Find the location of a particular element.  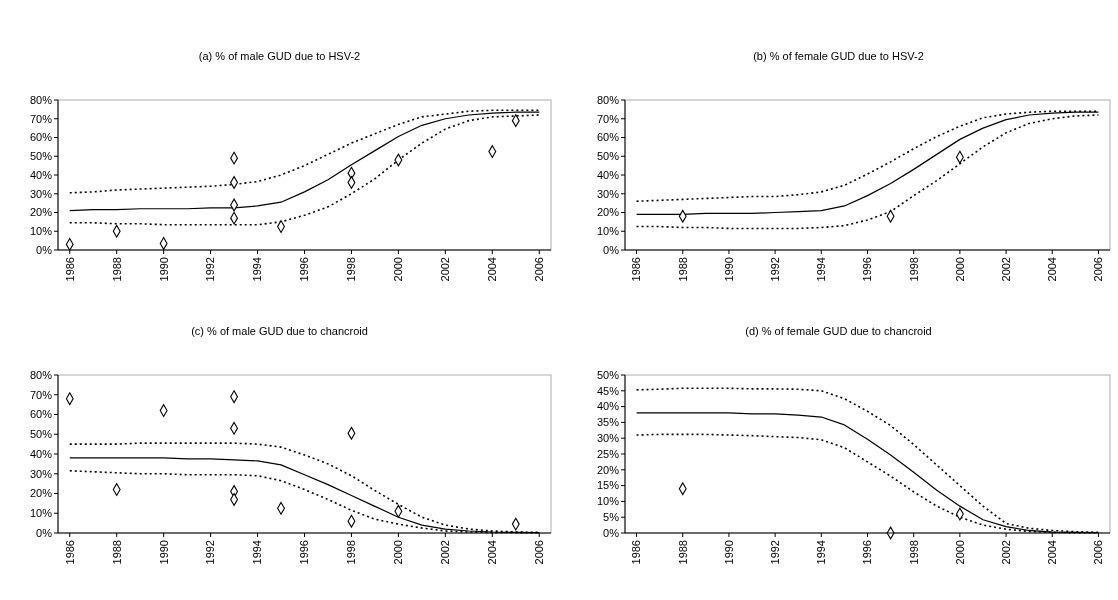

y-tick-label: 35% is located at coordinates (608, 422).